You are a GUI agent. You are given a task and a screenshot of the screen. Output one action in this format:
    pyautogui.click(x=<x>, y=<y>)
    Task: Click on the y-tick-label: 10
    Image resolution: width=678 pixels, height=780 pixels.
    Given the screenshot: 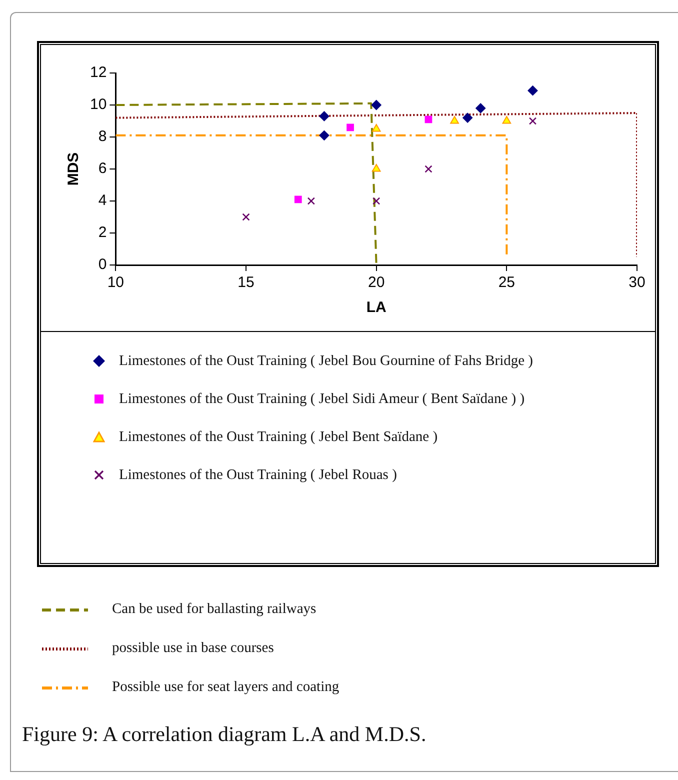 What is the action you would take?
    pyautogui.click(x=98, y=105)
    